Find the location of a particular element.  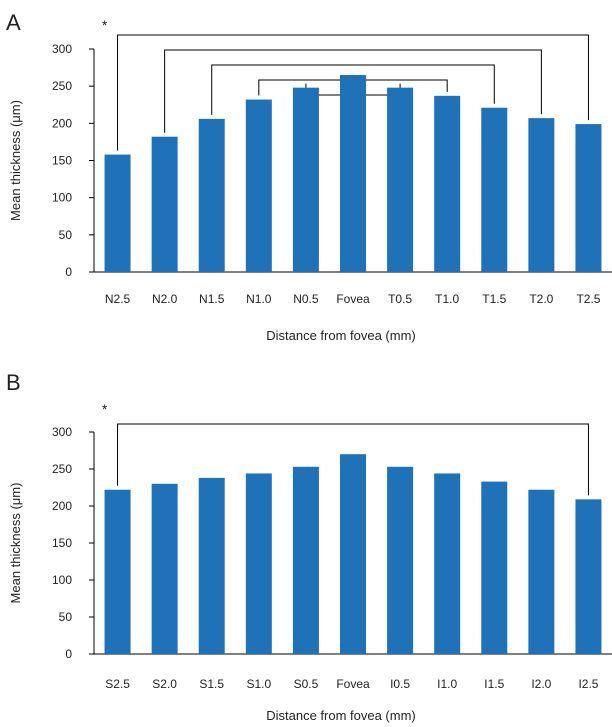

x-tick-label: N2.5 is located at coordinates (118, 299).